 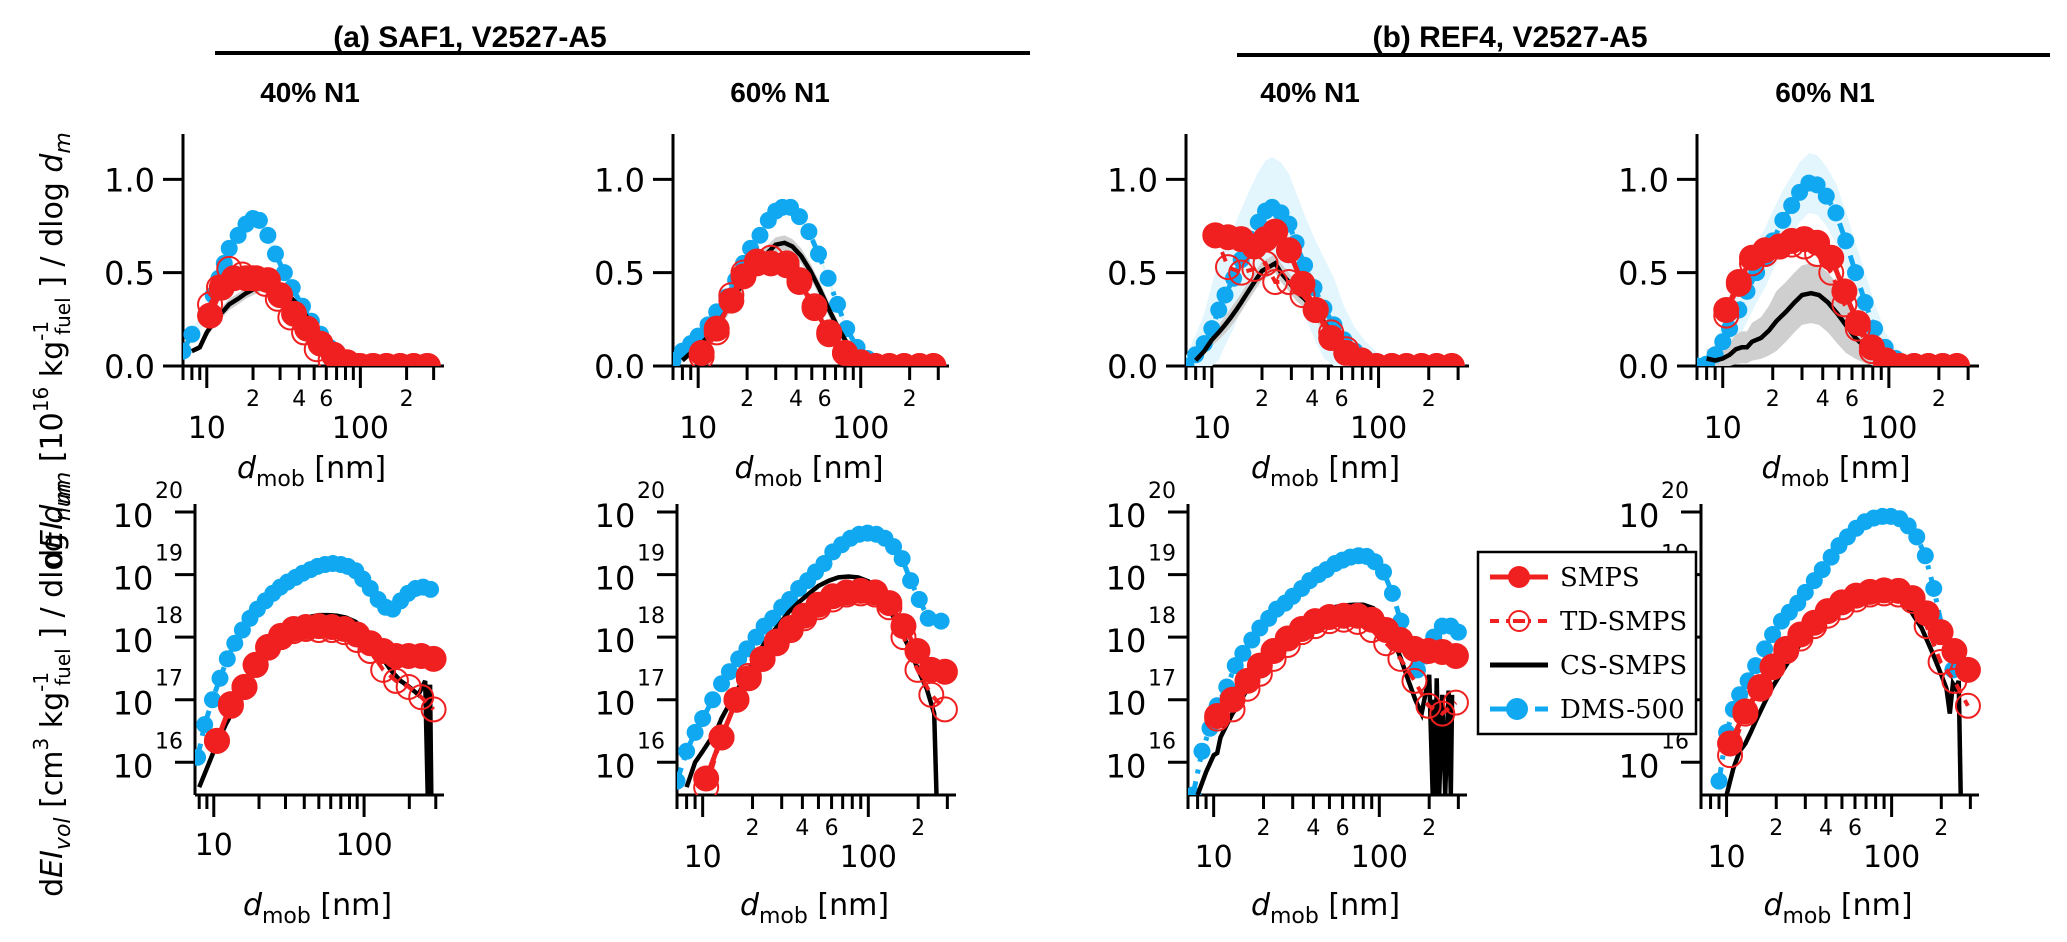 I want to click on legend-entry-dms-500: DMS-500, so click(x=1587, y=710).